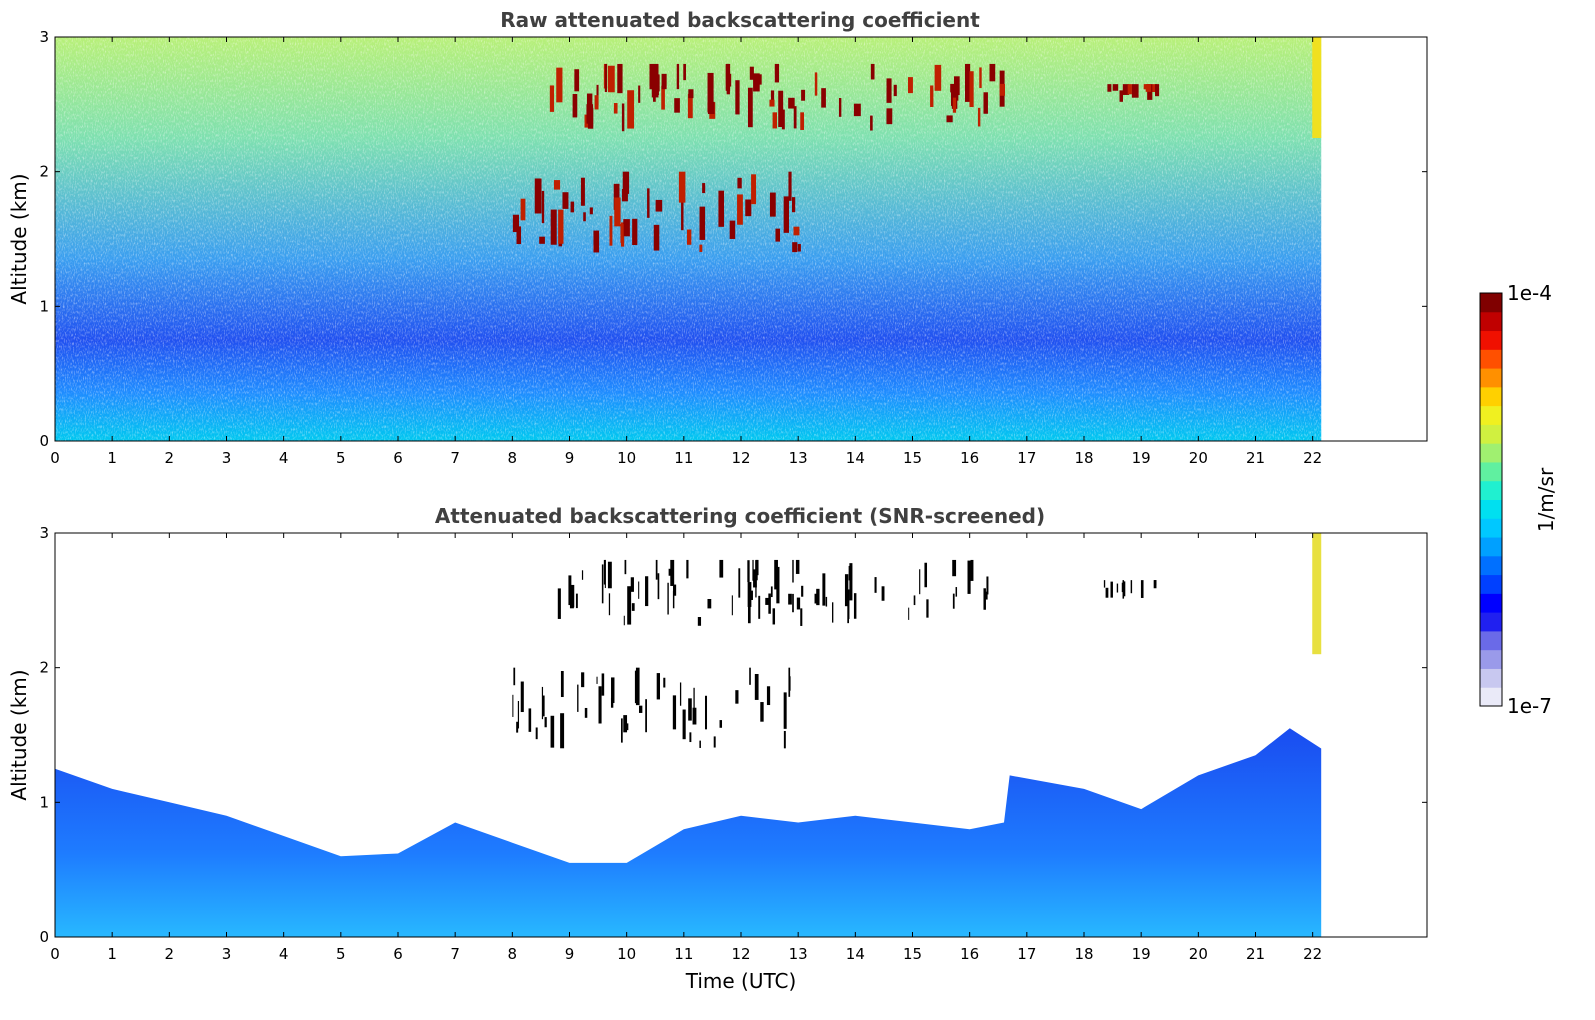  Describe the element at coordinates (912, 458) in the screenshot. I see `x-tick-label: 15` at that location.